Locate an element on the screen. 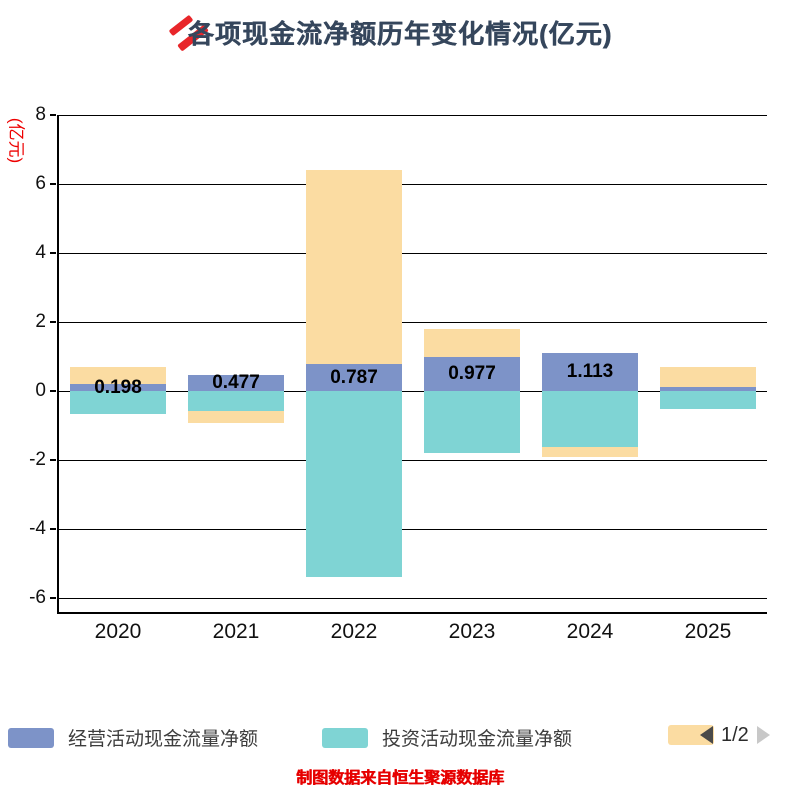 This screenshot has width=800, height=800. bar-segment-series1-2024 is located at coordinates (590, 419).